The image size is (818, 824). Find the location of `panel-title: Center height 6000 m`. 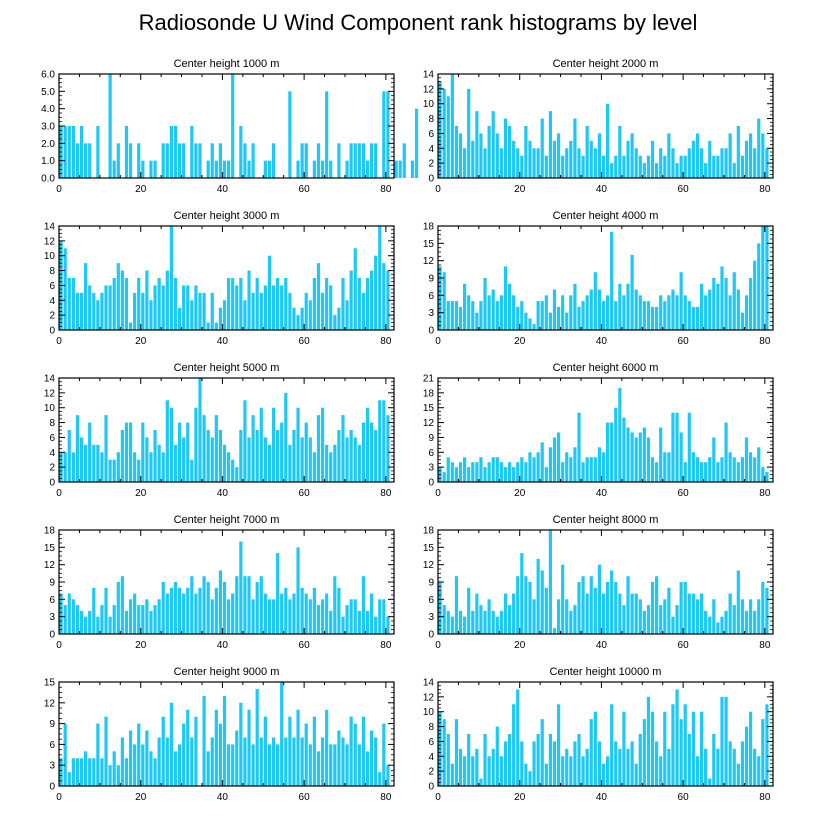

panel-title: Center height 6000 m is located at coordinates (606, 368).